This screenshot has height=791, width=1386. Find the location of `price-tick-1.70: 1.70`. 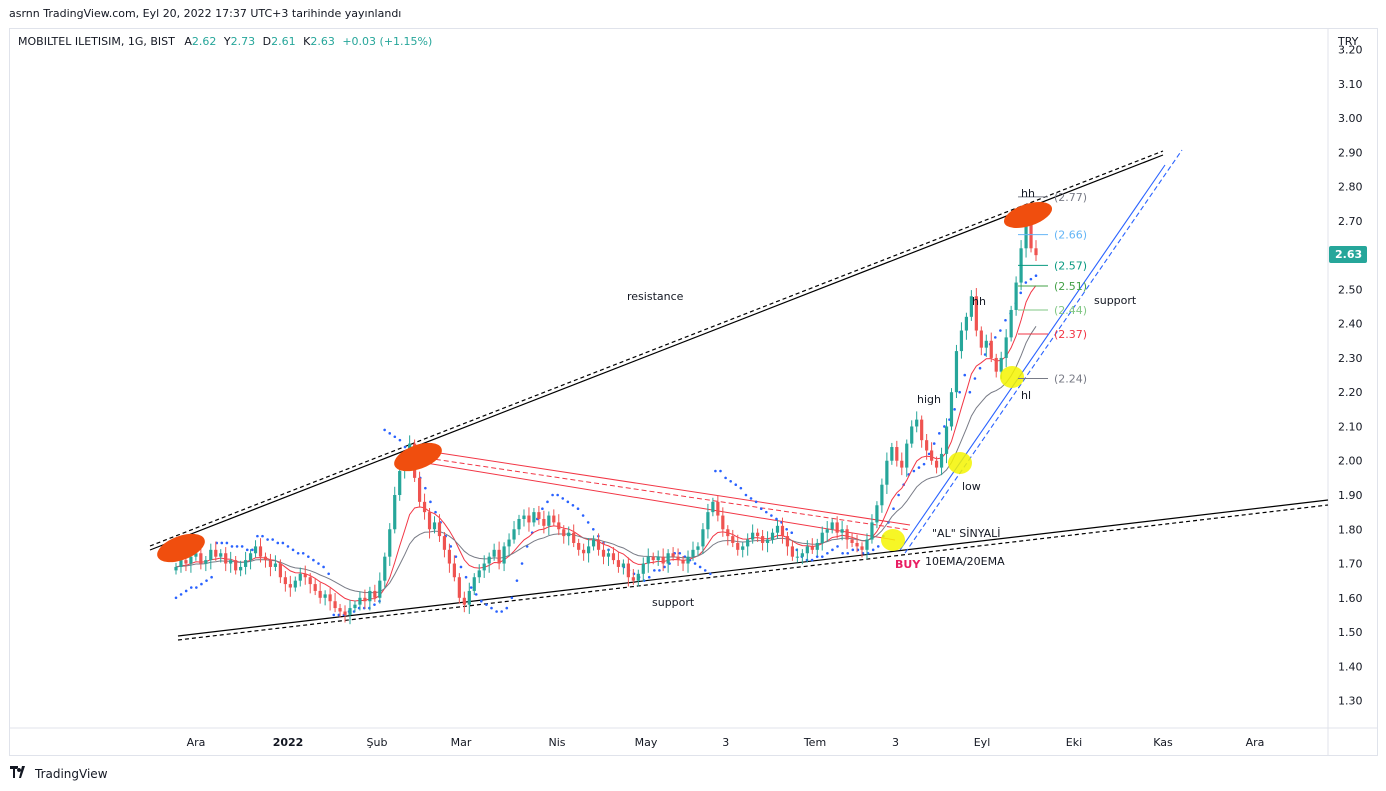

price-tick-1.70: 1.70 is located at coordinates (1350, 564).